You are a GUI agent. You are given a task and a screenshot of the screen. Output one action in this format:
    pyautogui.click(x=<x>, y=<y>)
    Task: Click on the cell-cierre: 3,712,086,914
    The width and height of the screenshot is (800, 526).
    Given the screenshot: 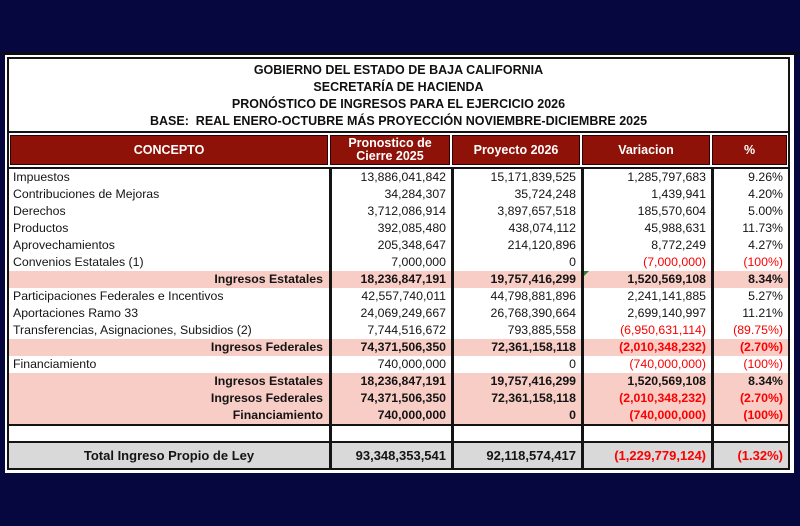 What is the action you would take?
    pyautogui.click(x=390, y=211)
    